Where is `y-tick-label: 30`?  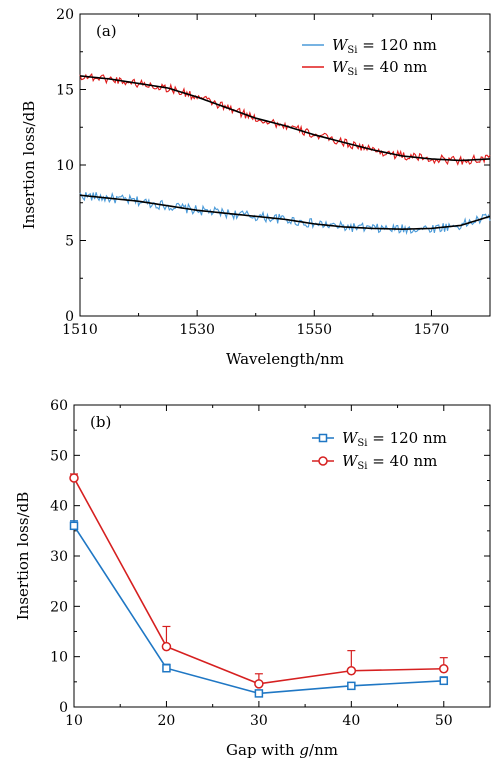 y-tick-label: 30 is located at coordinates (59, 557).